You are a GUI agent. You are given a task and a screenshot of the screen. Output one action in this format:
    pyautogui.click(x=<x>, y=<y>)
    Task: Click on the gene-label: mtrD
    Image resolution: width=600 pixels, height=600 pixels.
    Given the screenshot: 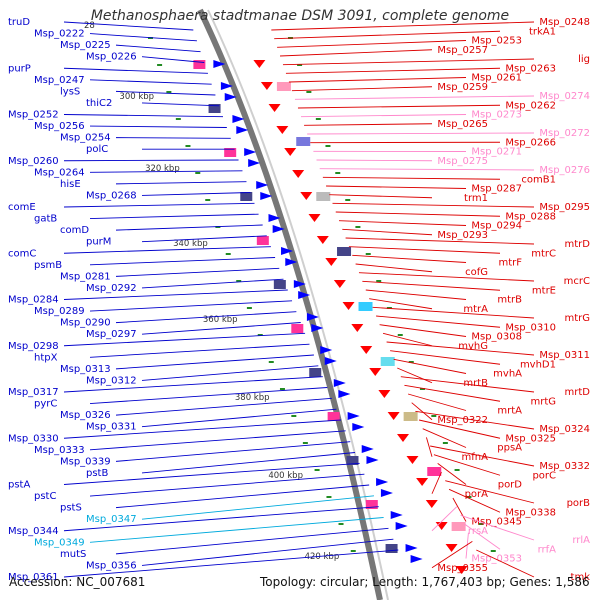 What is the action you would take?
    pyautogui.click(x=578, y=244)
    